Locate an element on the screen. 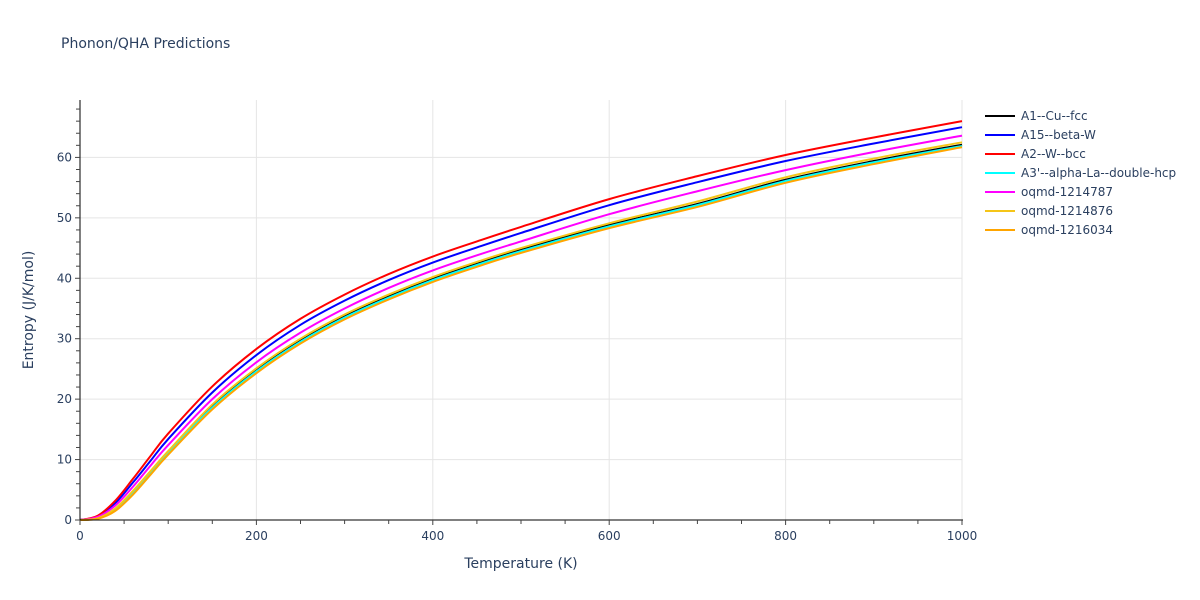 The width and height of the screenshot is (1200, 600). legend-label: oqmd-1214787 is located at coordinates (1067, 191).